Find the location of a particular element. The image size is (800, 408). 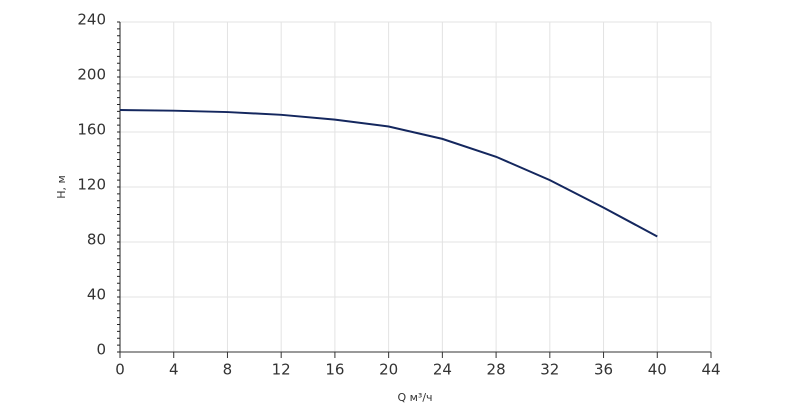

x-tick-label: 28 is located at coordinates (496, 370).